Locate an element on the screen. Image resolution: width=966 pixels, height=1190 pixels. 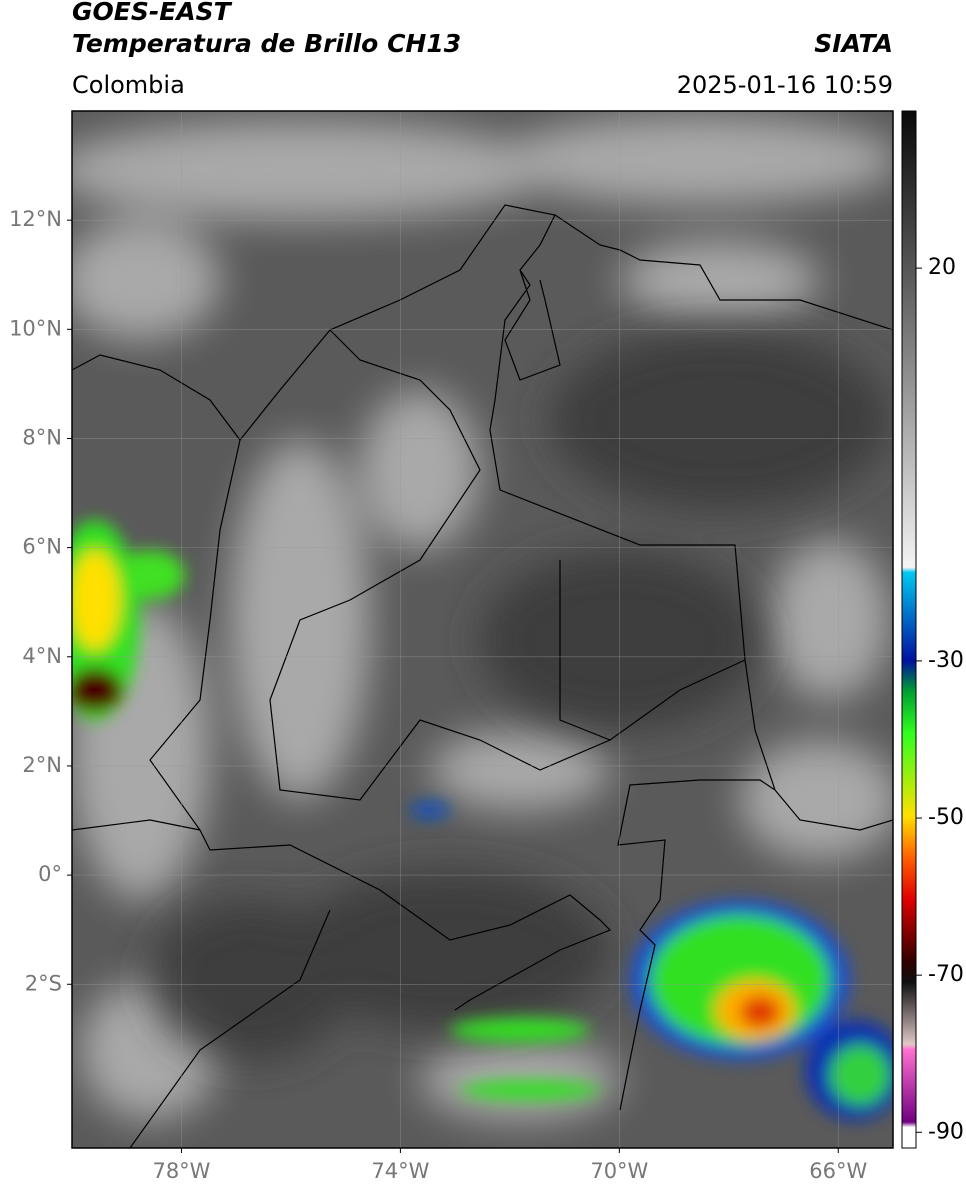
lat-tick-label: 0° is located at coordinates (50, 874).